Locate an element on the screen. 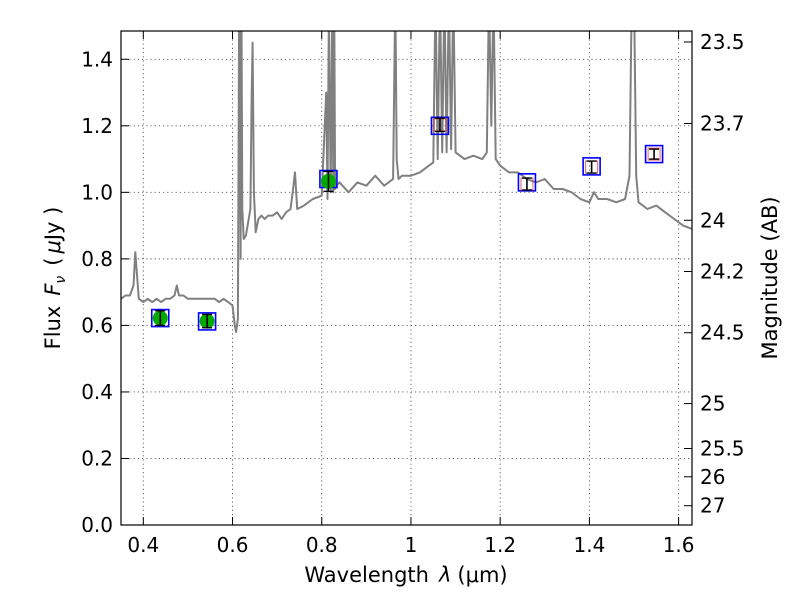 This screenshot has height=600, width=800. x-tick-label: 0.8 is located at coordinates (322, 545).